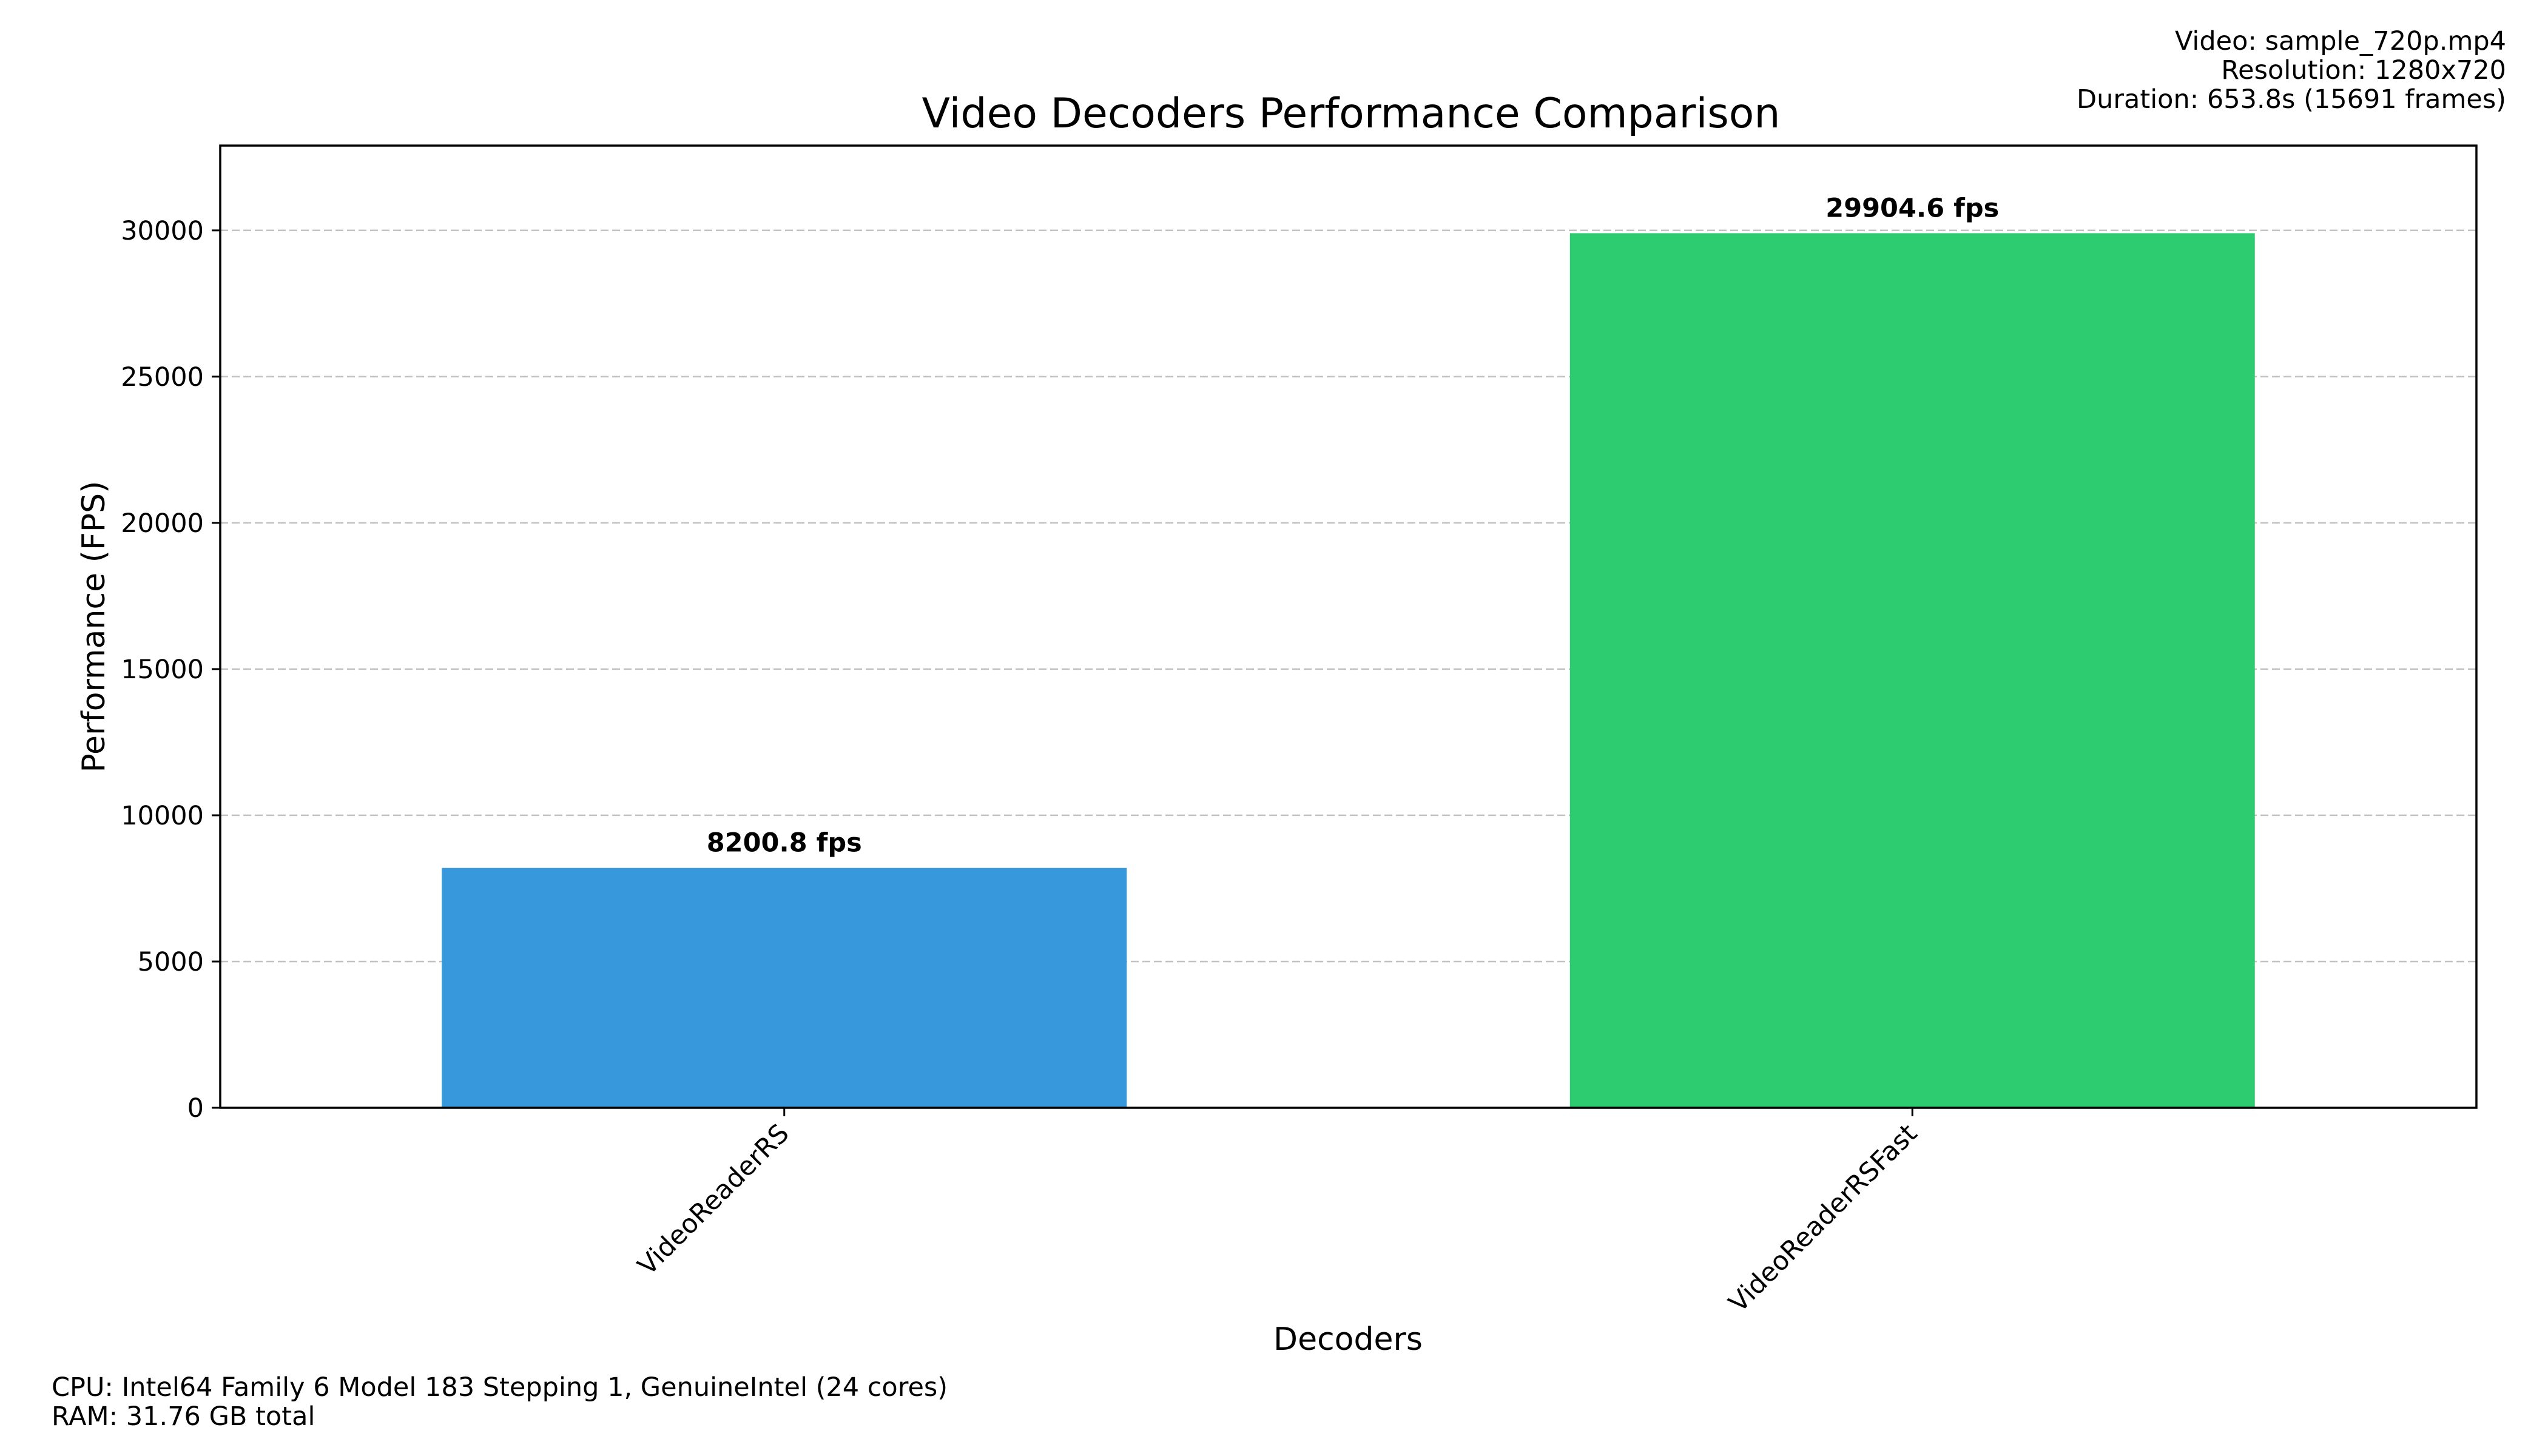 This screenshot has height=1456, width=2548. Describe the element at coordinates (2291, 99) in the screenshot. I see `video-duration-text: Duration: 653.8s (15691 frames)` at that location.